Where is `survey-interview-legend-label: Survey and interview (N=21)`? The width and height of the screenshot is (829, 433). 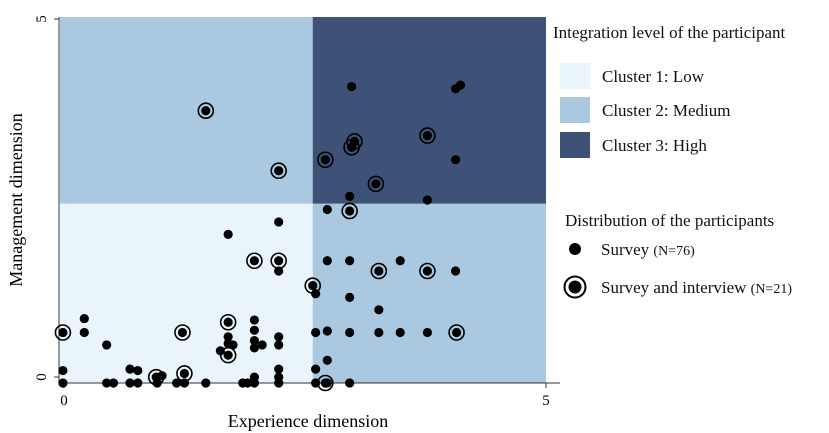
survey-interview-legend-label: Survey and interview (N=21) is located at coordinates (696, 288).